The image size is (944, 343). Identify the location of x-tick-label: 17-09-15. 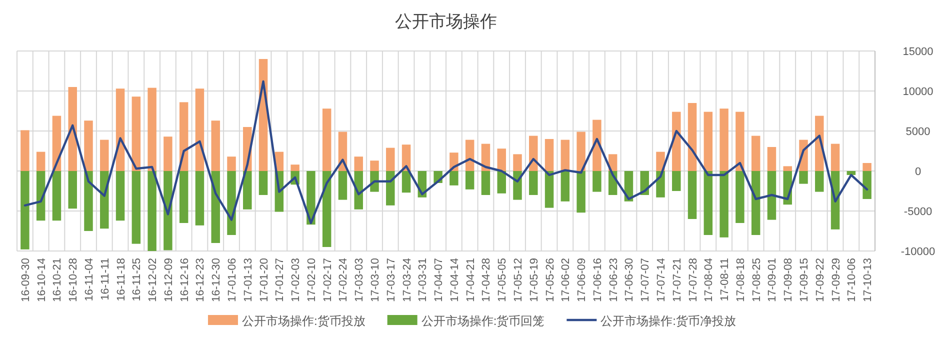
(804, 280).